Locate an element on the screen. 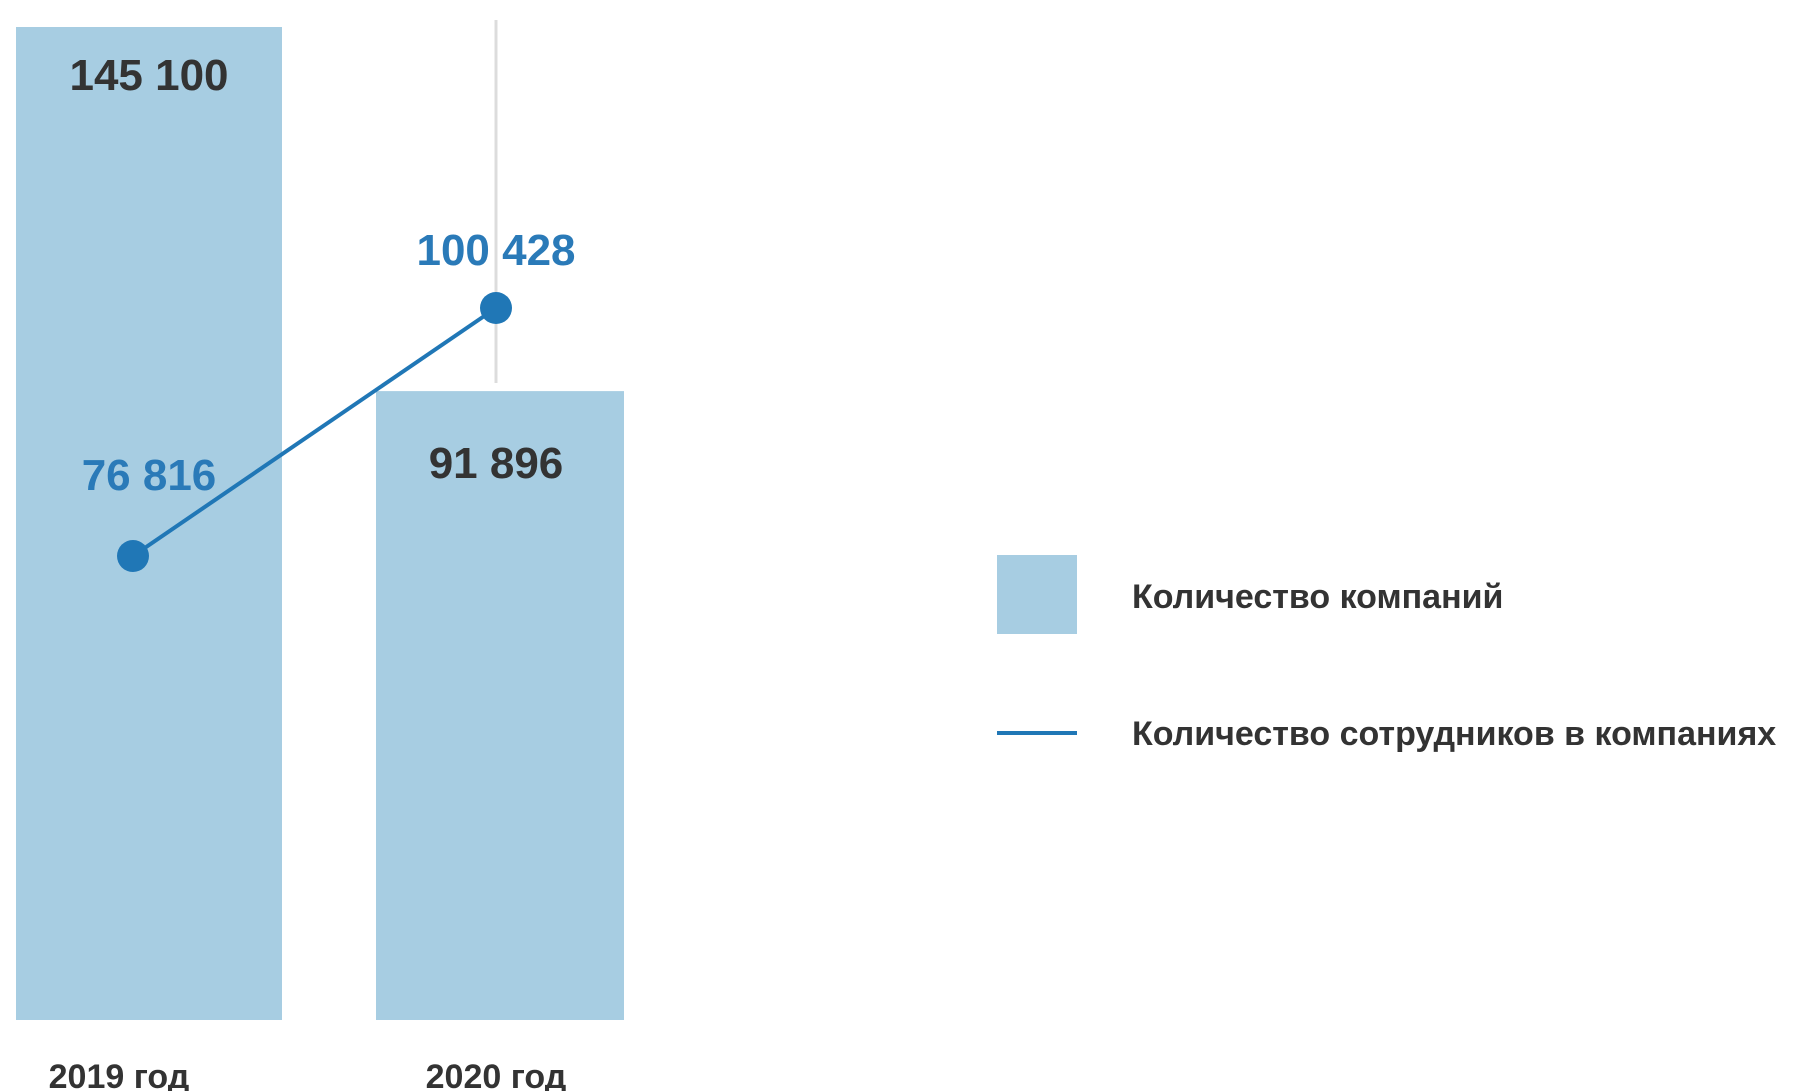 The height and width of the screenshot is (1091, 1811). line-series-layer is located at coordinates (314, 432).